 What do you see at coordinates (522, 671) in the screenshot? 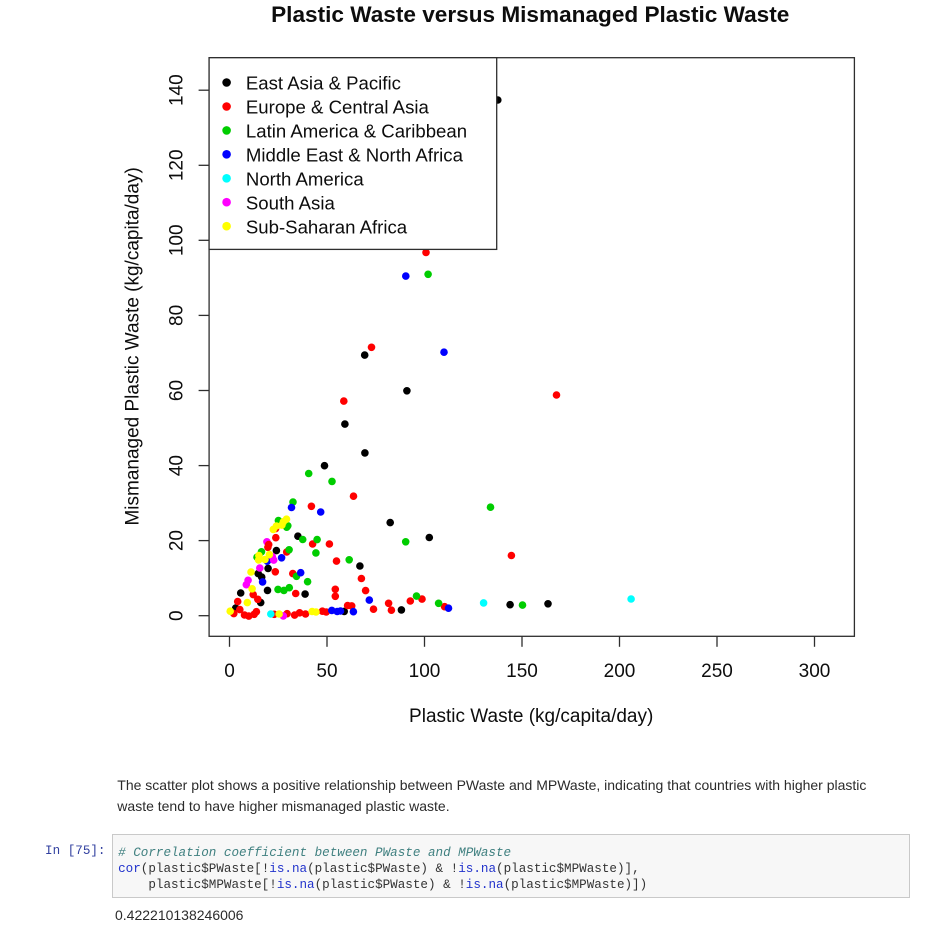
I see `svg-text: 150` at bounding box center [522, 671].